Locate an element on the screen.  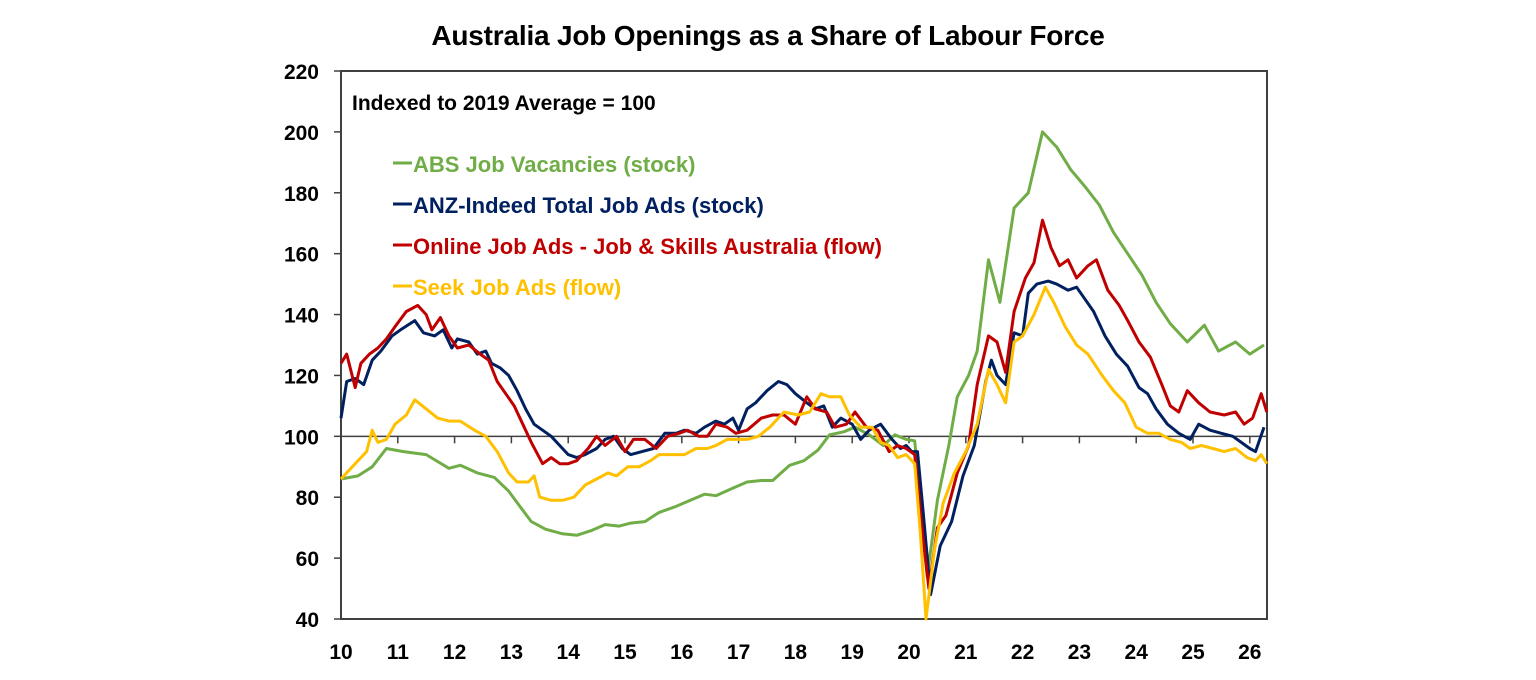
legend-item-0: ABS Job Vacancies (stock) is located at coordinates (544, 164).